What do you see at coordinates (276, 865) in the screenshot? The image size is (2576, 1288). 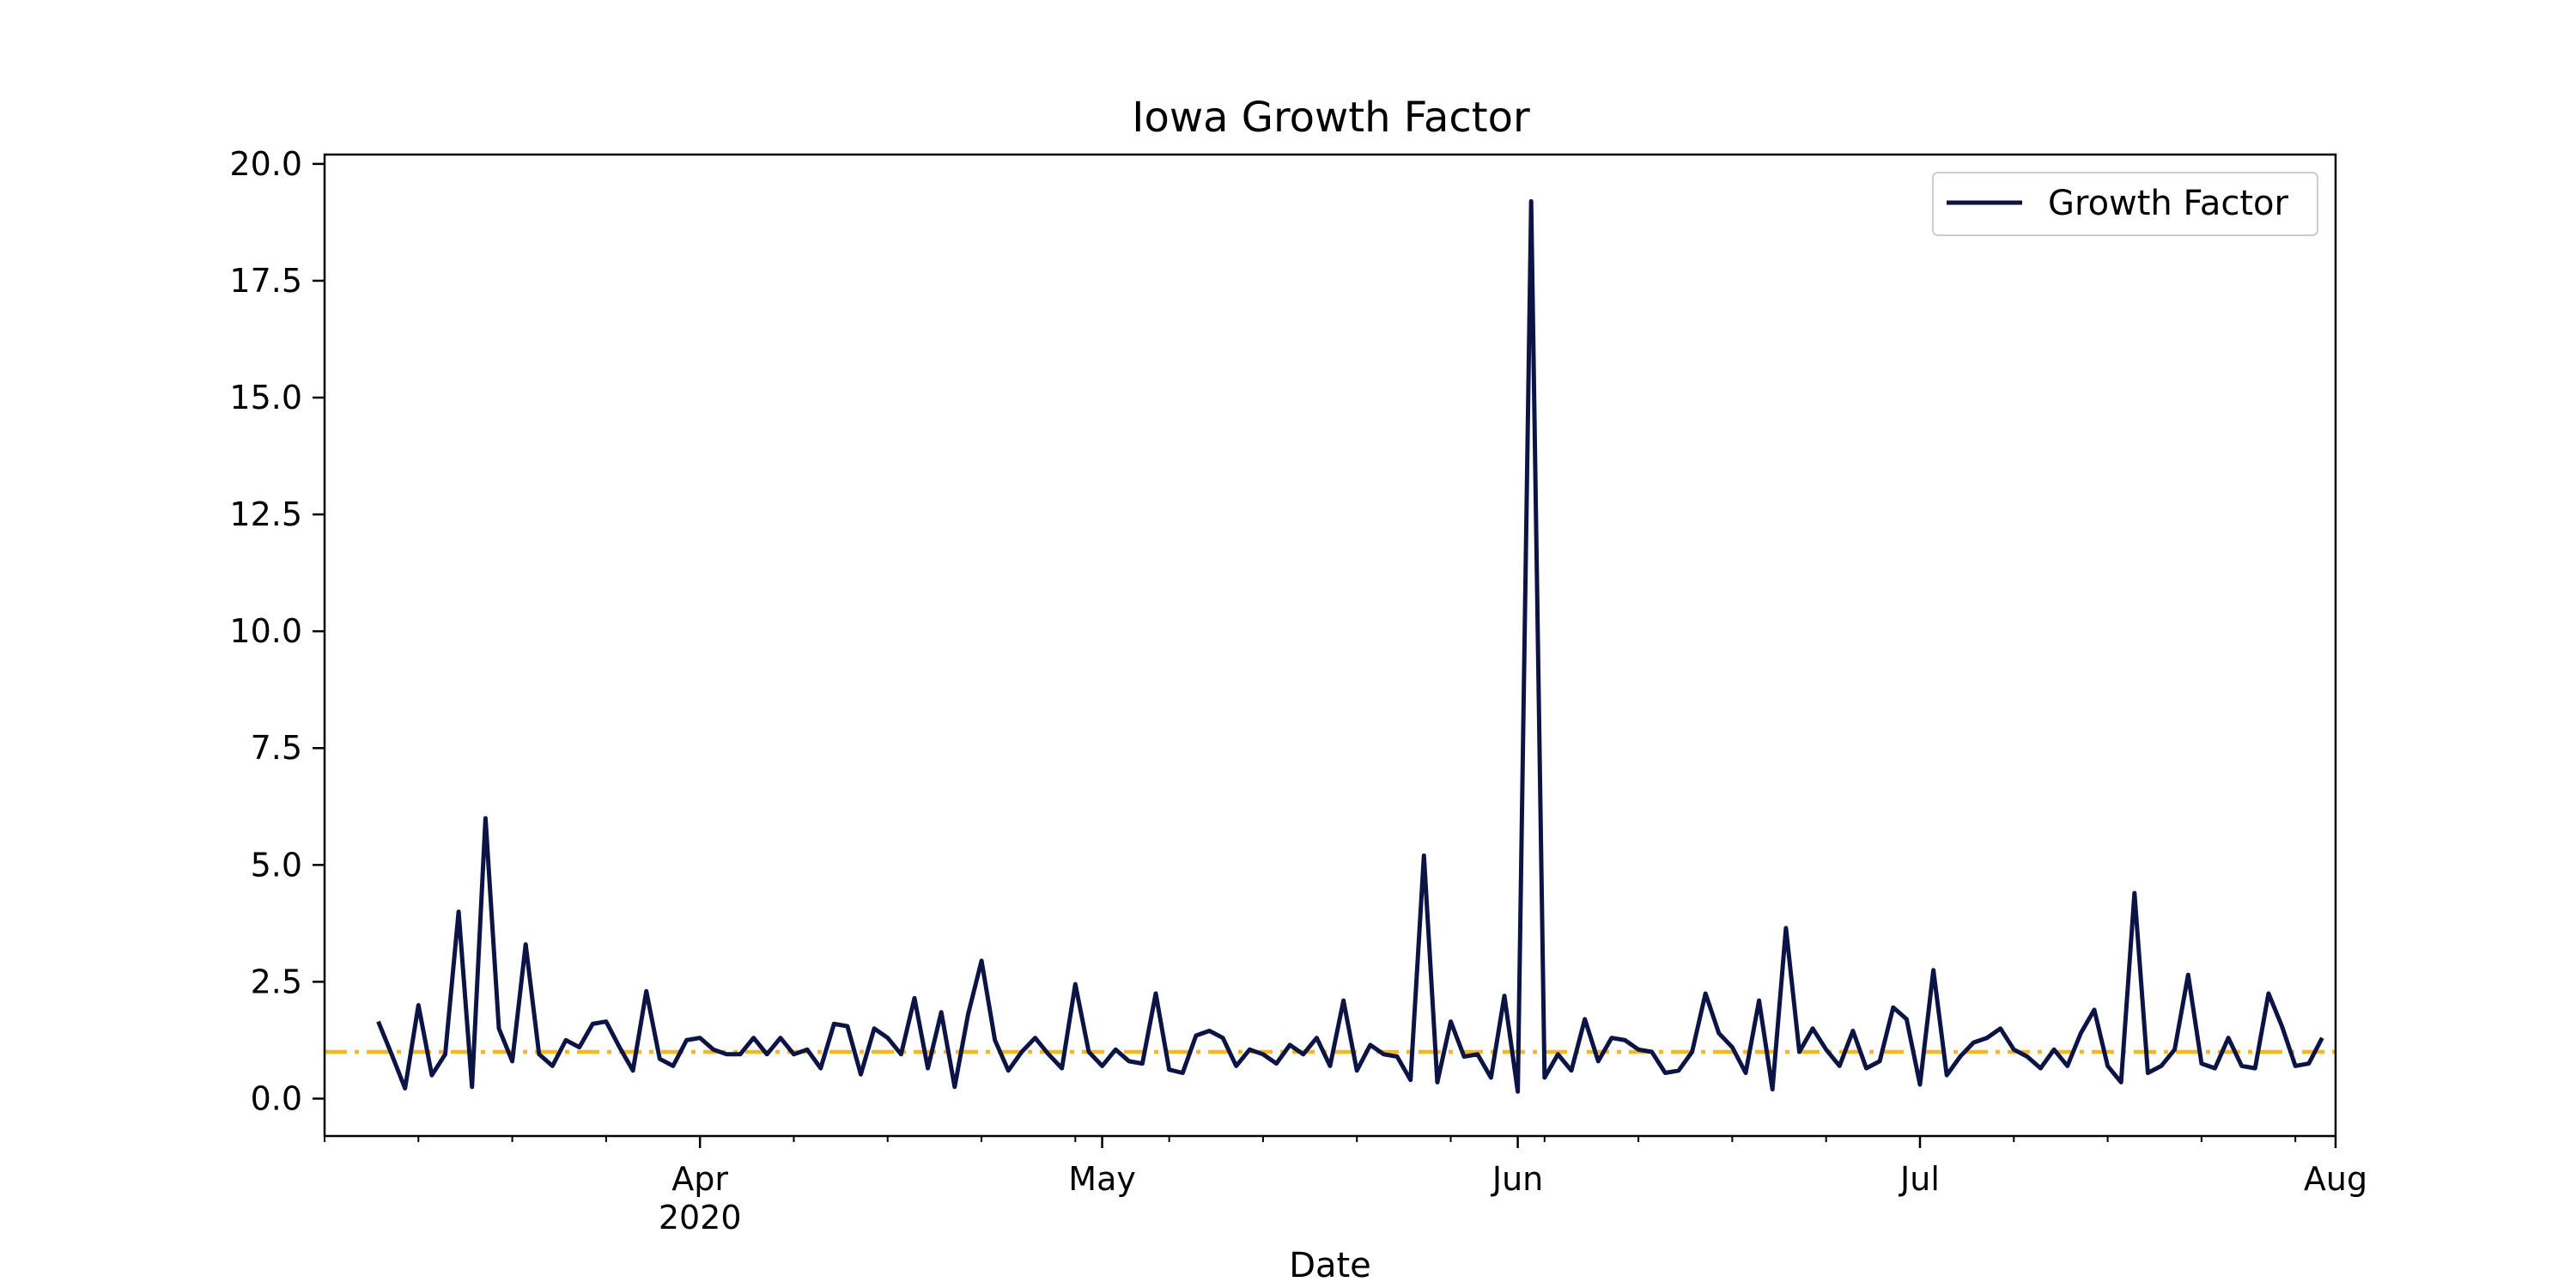 I see `y-tick-label: 5.0` at bounding box center [276, 865].